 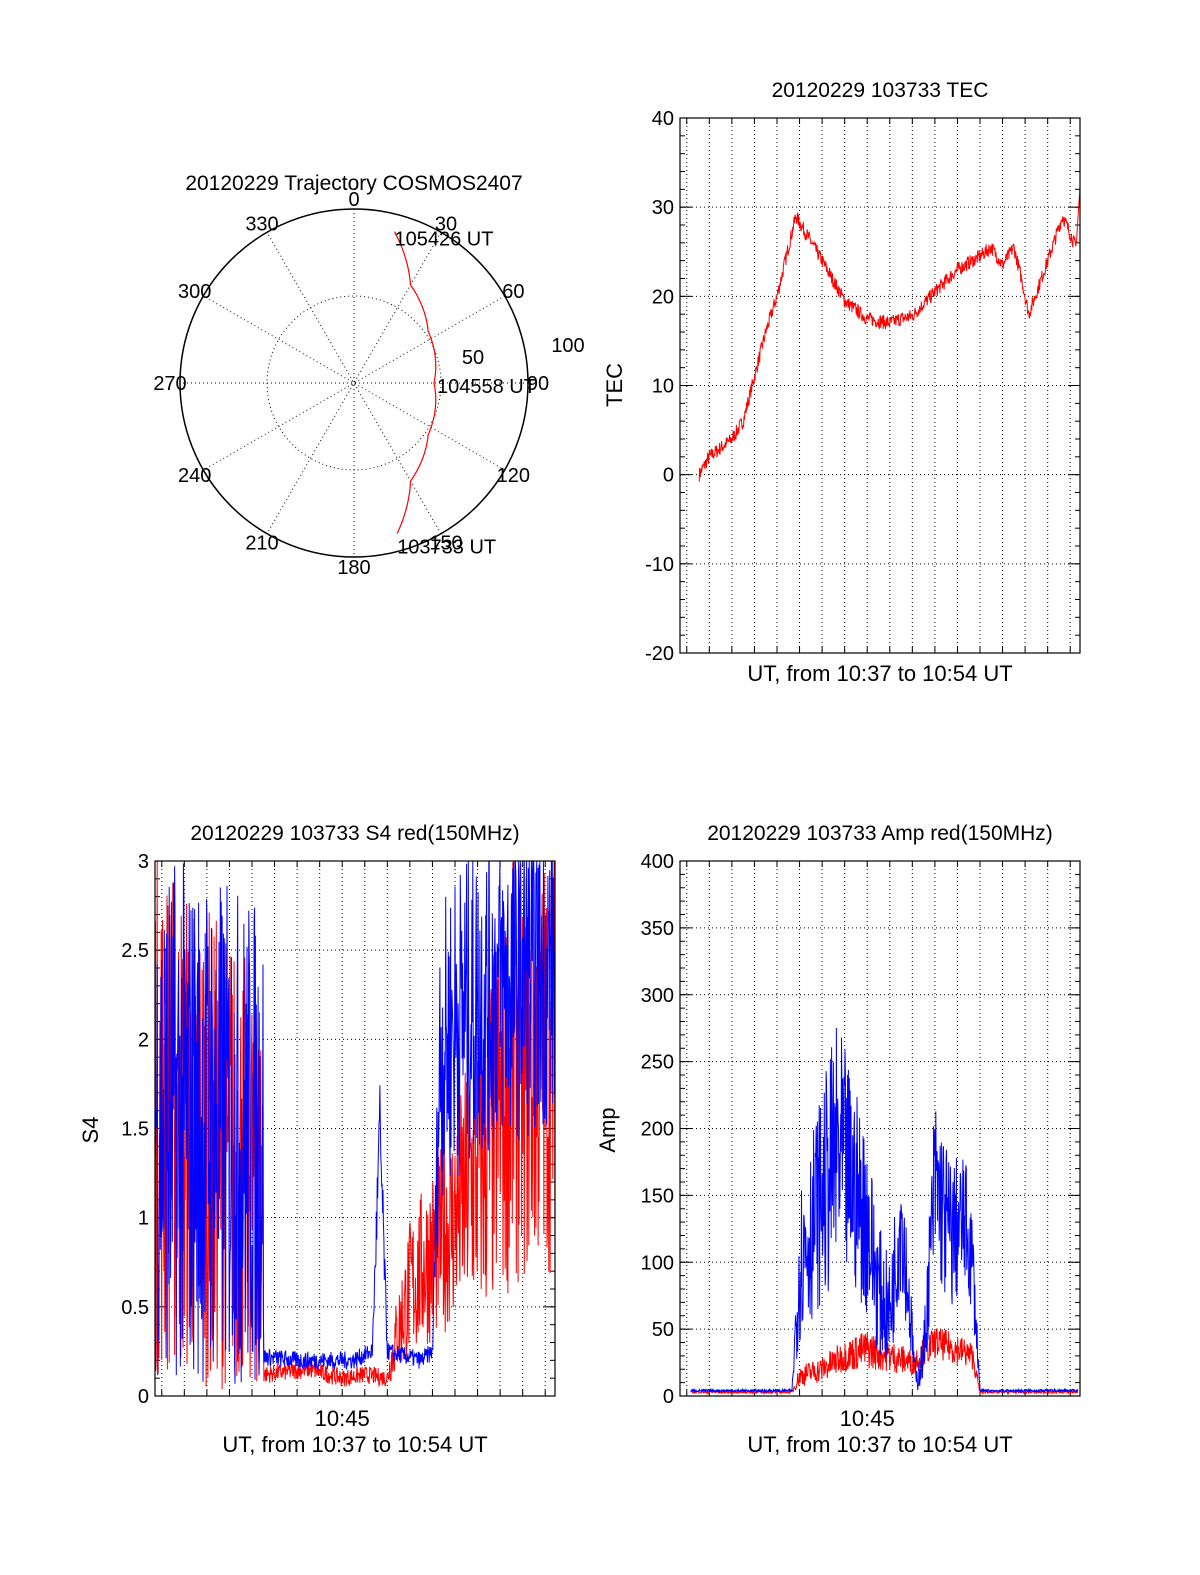 I want to click on amp-y-tick-label: 400, so click(x=657, y=862).